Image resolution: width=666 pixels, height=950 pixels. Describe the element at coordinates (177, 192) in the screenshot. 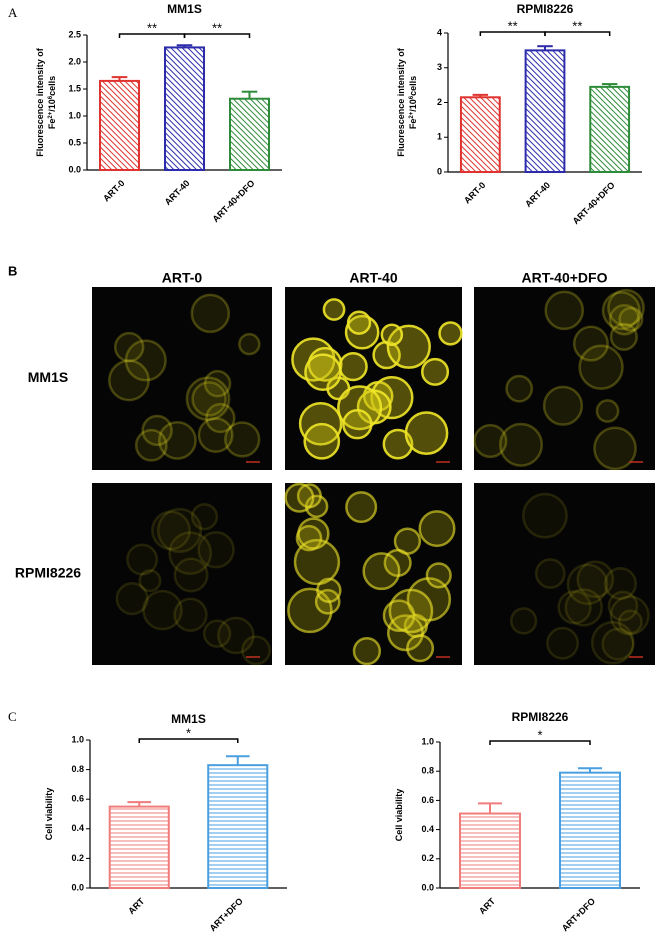

I see `x-tick-label: ART-40` at that location.